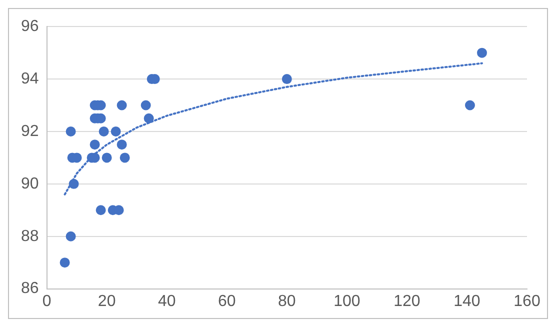 This screenshot has height=327, width=556. Describe the element at coordinates (167, 301) in the screenshot. I see `x-tick-label: 40` at that location.